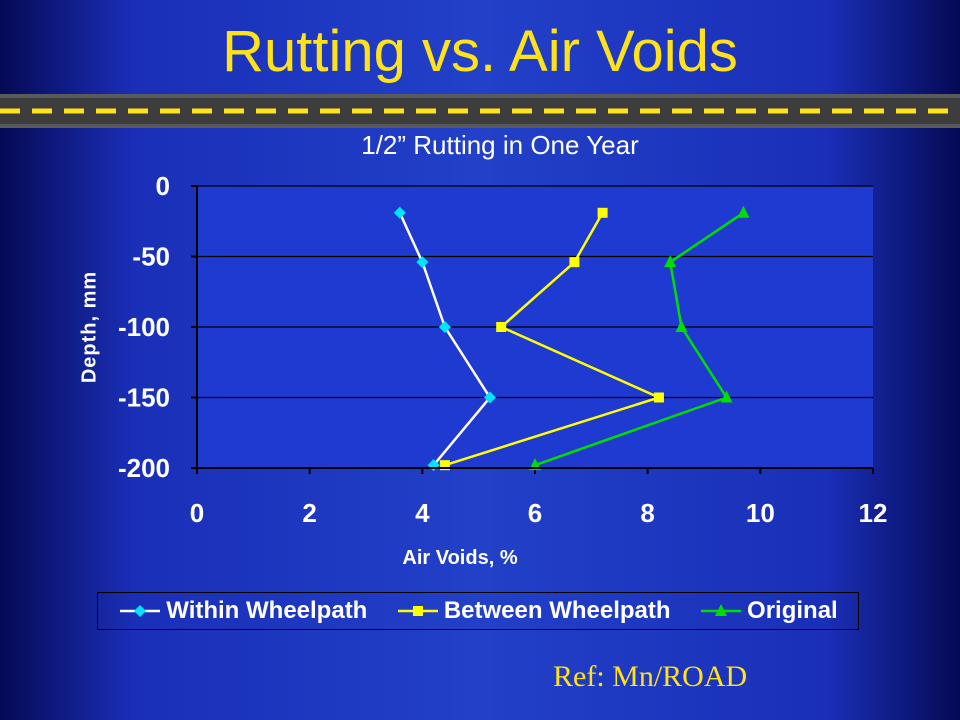 The height and width of the screenshot is (720, 960). Describe the element at coordinates (647, 513) in the screenshot. I see `x-tick-label: 8` at that location.